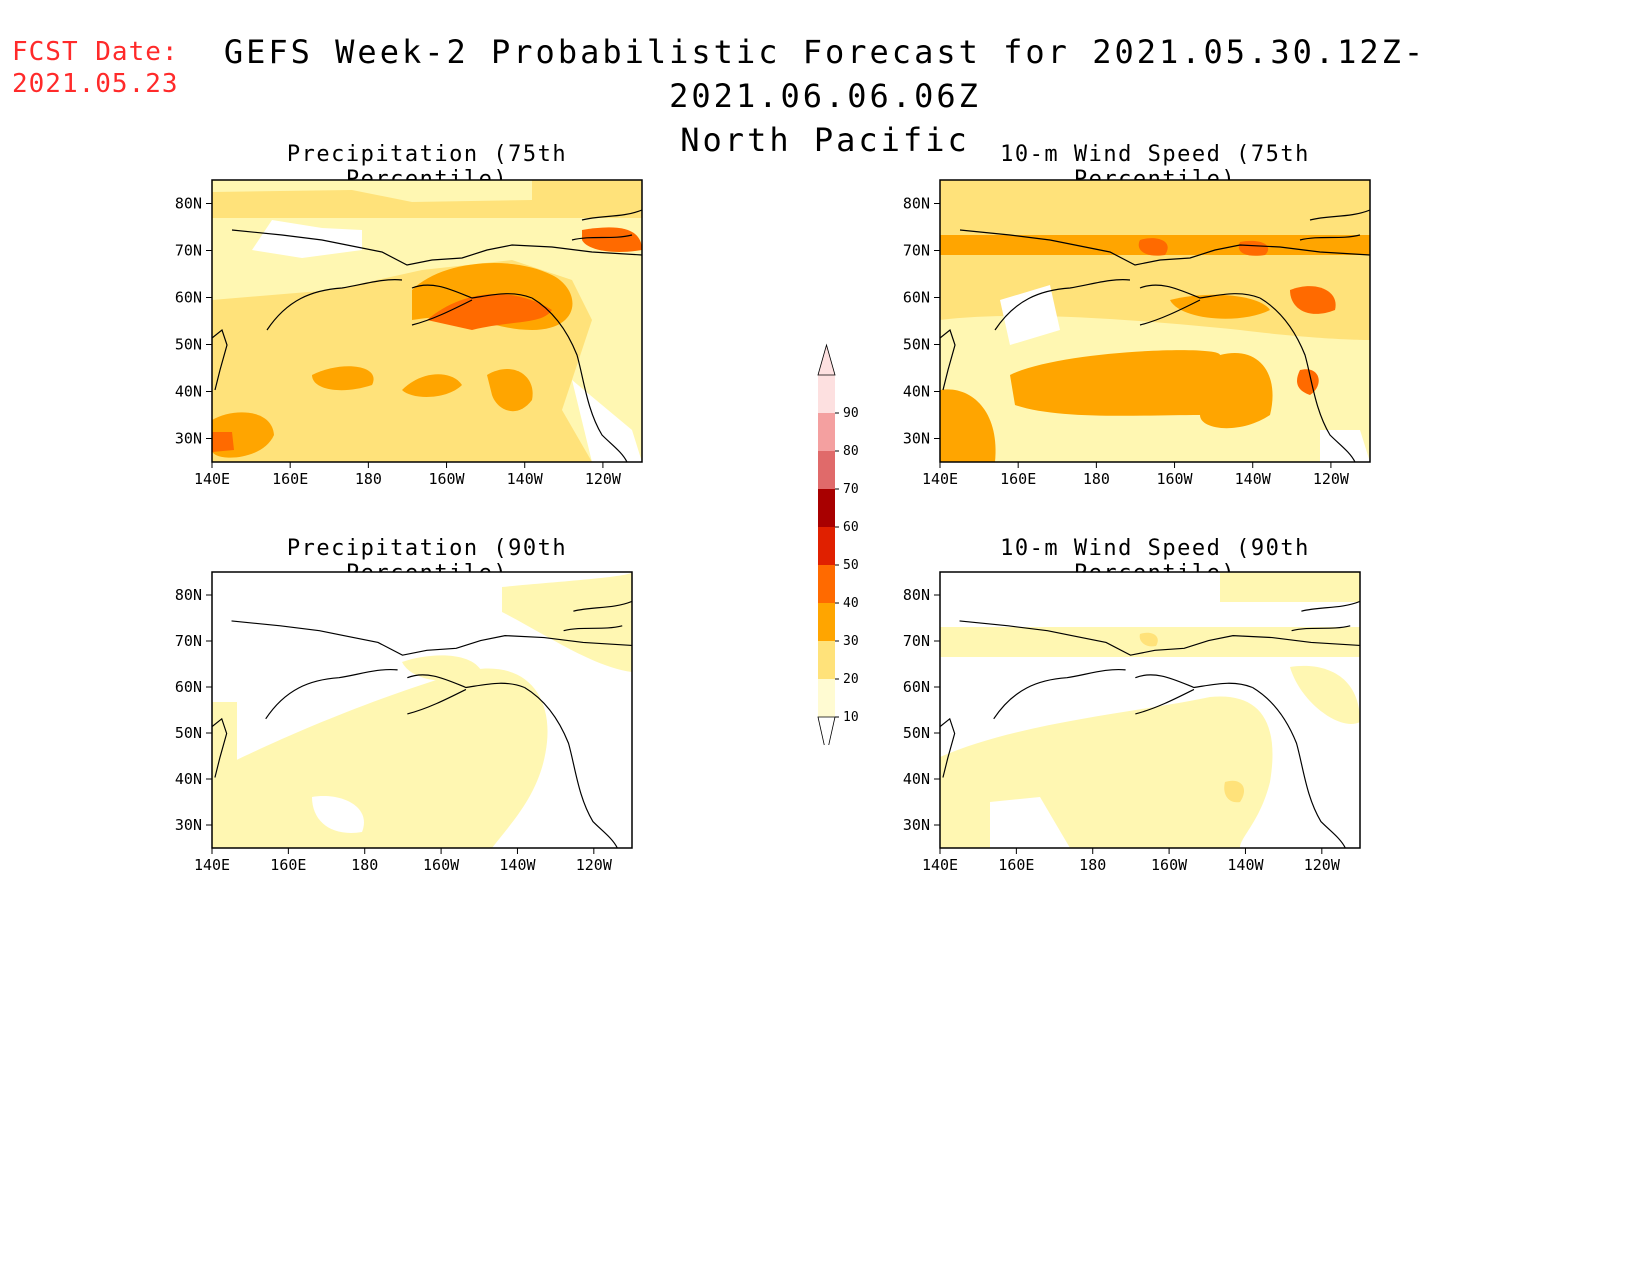 This screenshot has height=1275, width=1650. Describe the element at coordinates (95, 52) in the screenshot. I see `forecast-date-label: FCST Date:` at that location.